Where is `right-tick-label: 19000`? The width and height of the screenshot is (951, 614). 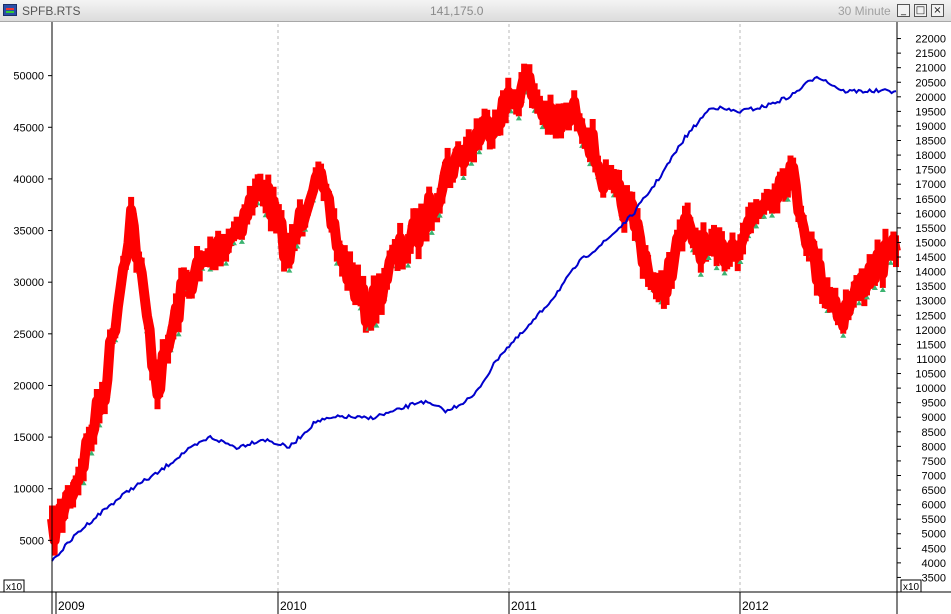 right-tick-label: 19000 is located at coordinates (930, 127).